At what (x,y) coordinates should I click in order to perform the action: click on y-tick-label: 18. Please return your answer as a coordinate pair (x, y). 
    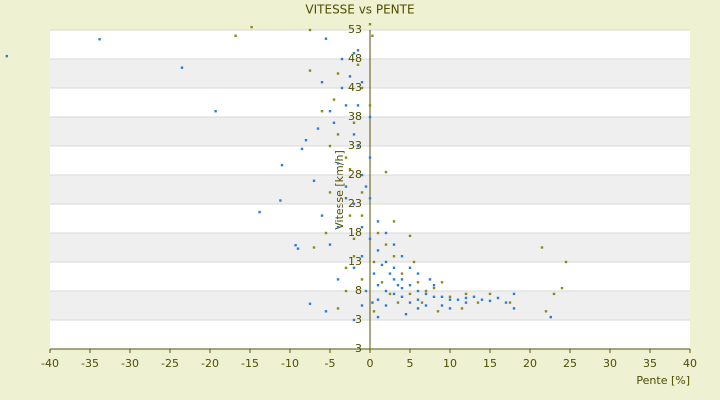
    Looking at the image, I should click on (355, 232).